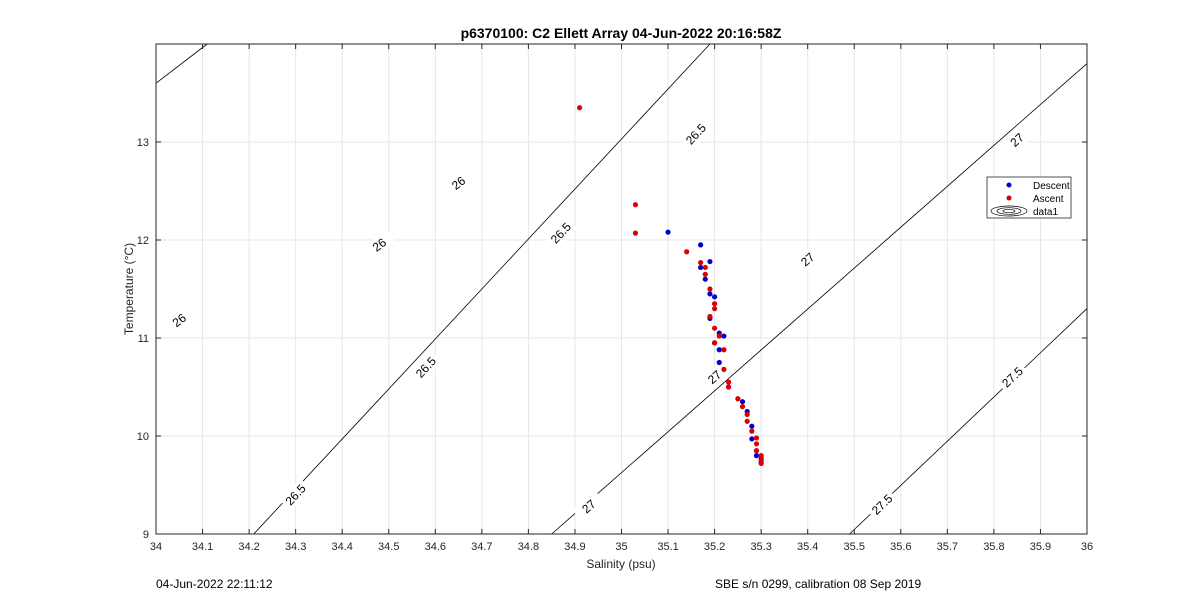 Image resolution: width=1200 pixels, height=601 pixels. I want to click on x-tick-label: 35.3, so click(760, 547).